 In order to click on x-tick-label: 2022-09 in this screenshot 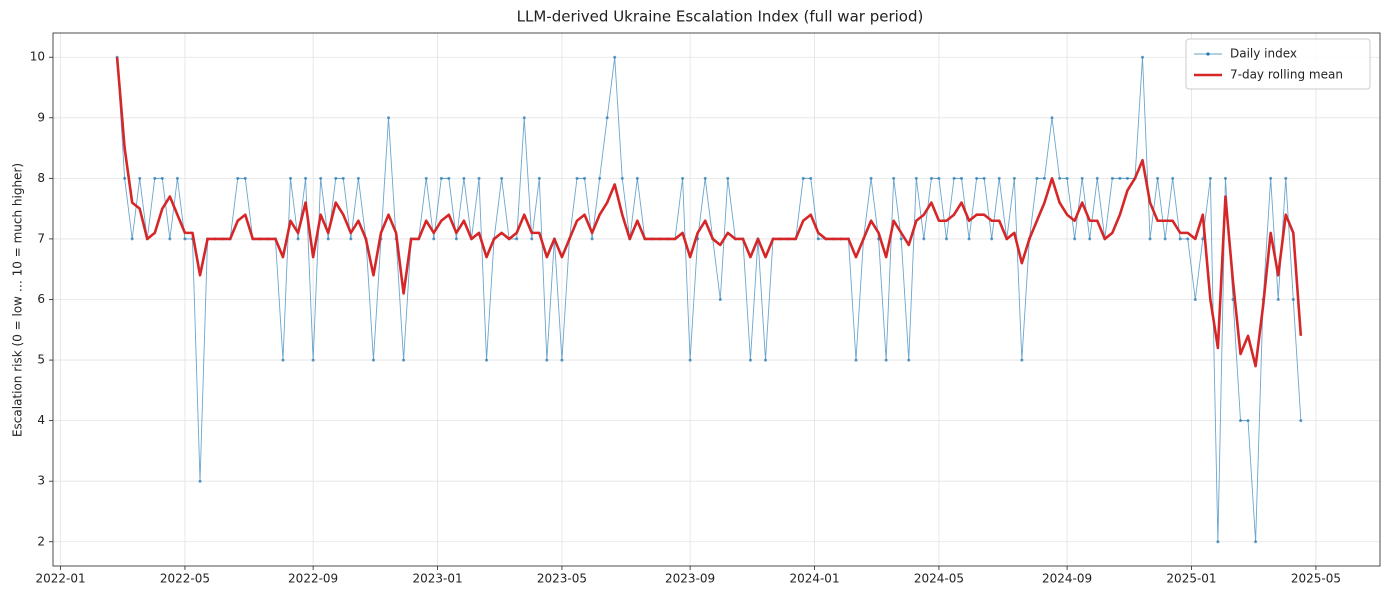, I will do `click(313, 579)`.